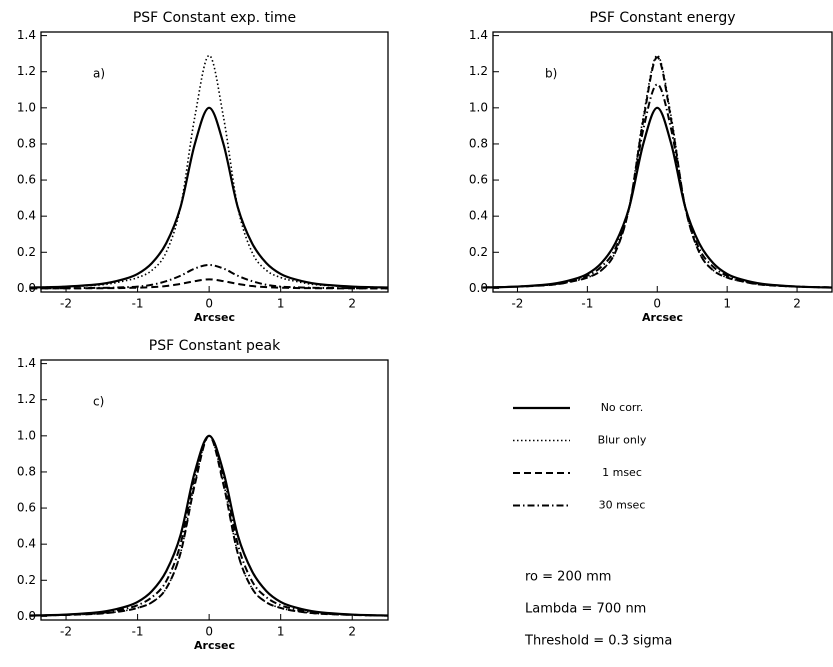 Image resolution: width=833 pixels, height=667 pixels. Describe the element at coordinates (98, 402) in the screenshot. I see `panel-label: c)` at that location.